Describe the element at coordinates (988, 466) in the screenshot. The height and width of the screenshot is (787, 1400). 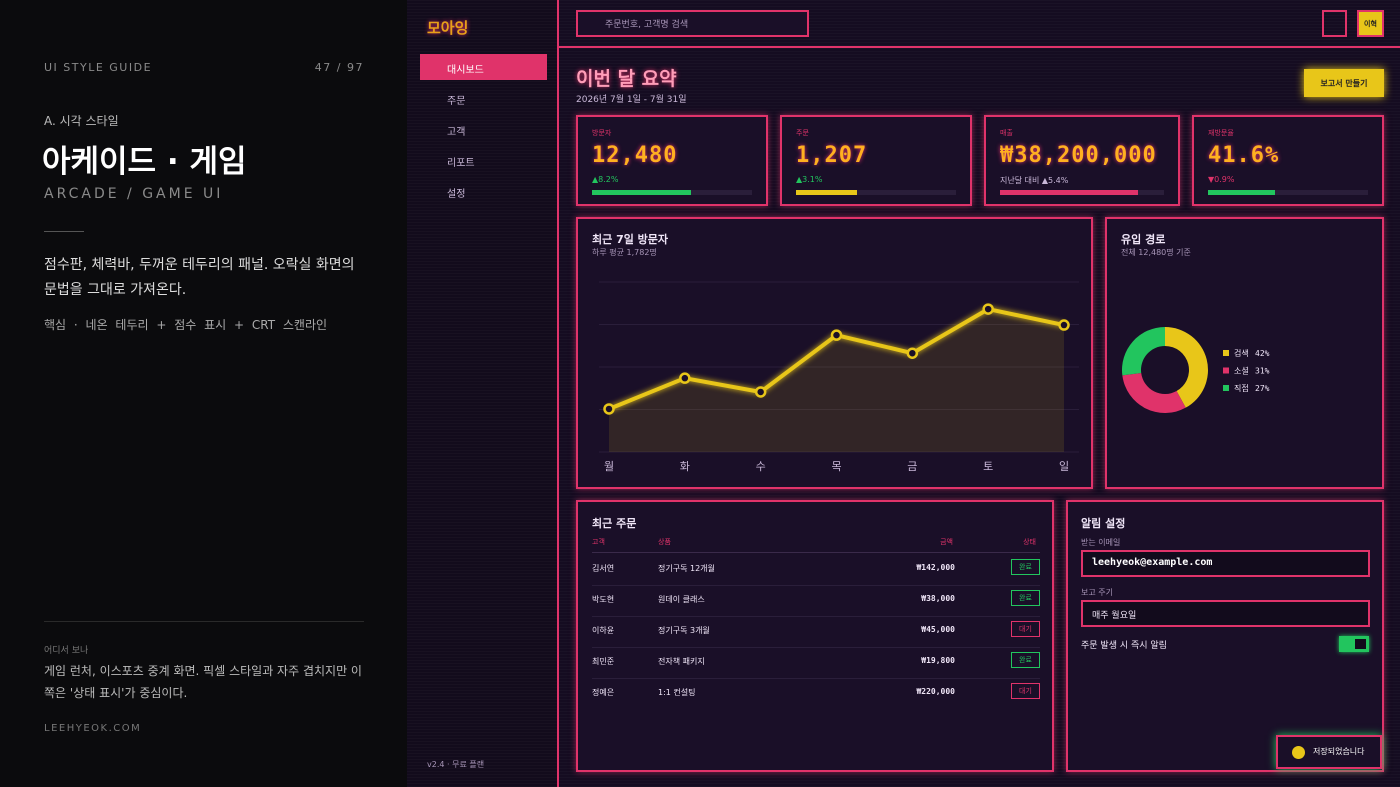
I see `x-tick-label: 토` at that location.